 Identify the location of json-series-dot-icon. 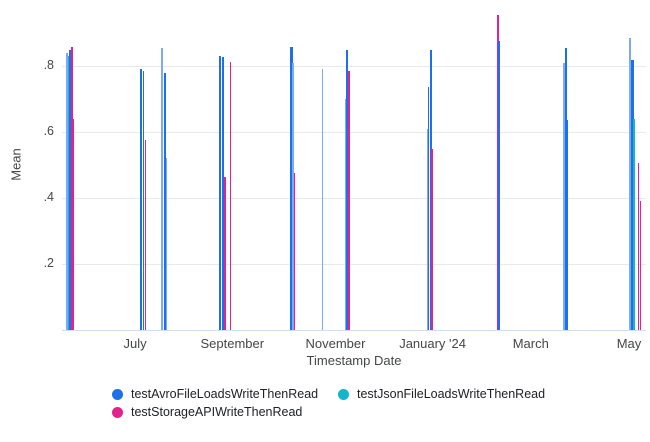
(343, 394).